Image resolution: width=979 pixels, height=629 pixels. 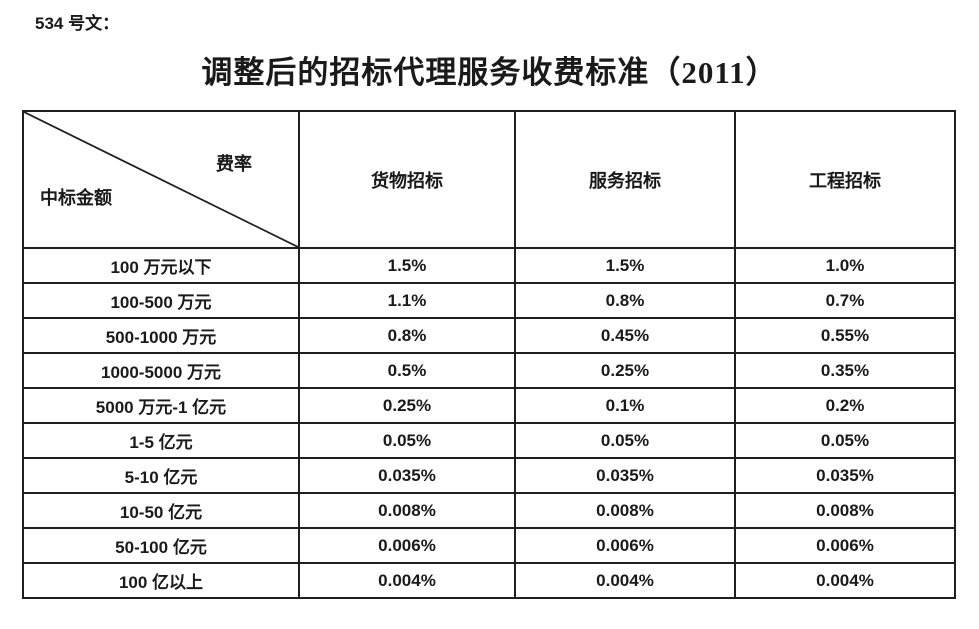 What do you see at coordinates (625, 405) in the screenshot?
I see `table-cell: 0.1%` at bounding box center [625, 405].